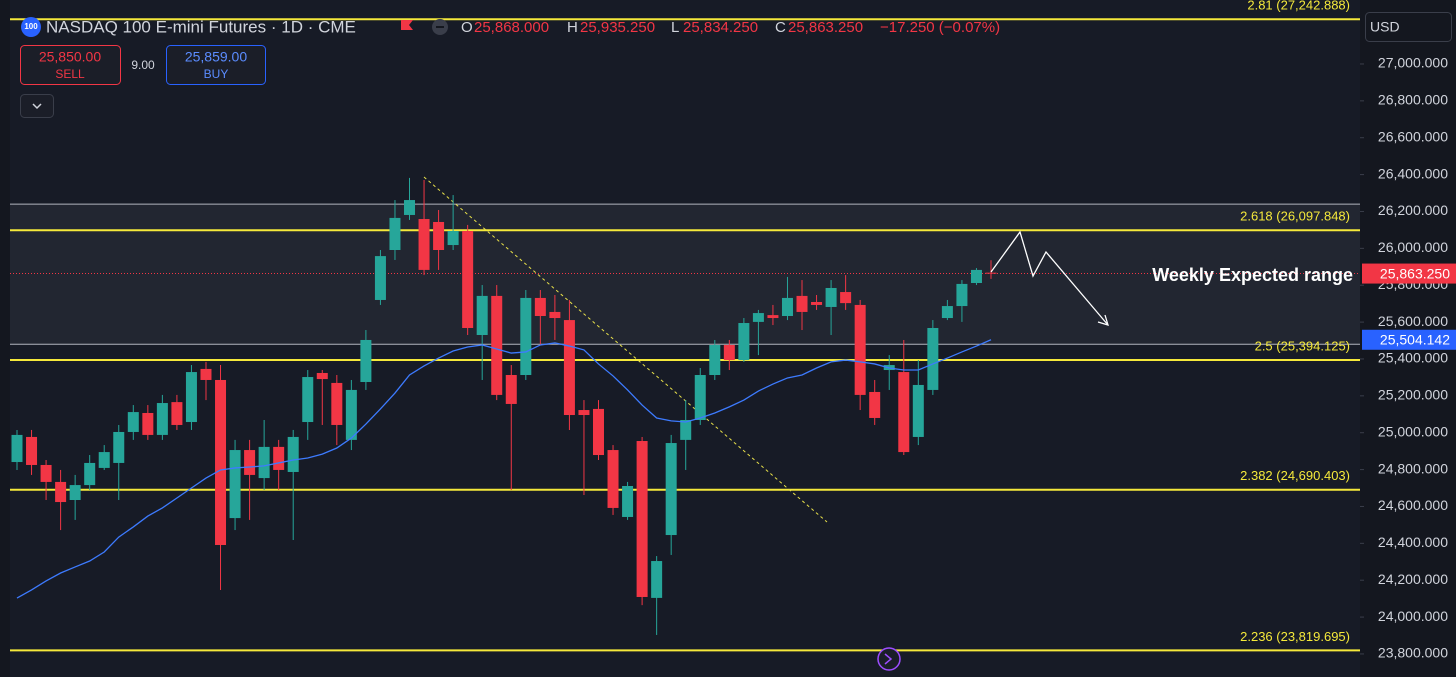 This screenshot has height=677, width=1456. What do you see at coordinates (1413, 395) in the screenshot?
I see `y-tick-label: 25,200.000` at bounding box center [1413, 395].